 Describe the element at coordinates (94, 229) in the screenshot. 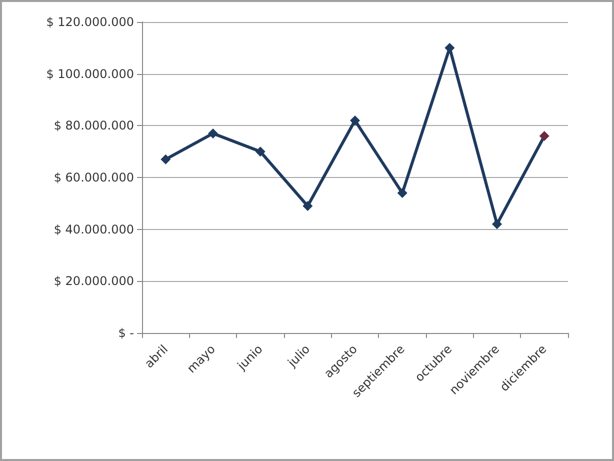

I see `y-tick-label: $ 40.000.000` at that location.